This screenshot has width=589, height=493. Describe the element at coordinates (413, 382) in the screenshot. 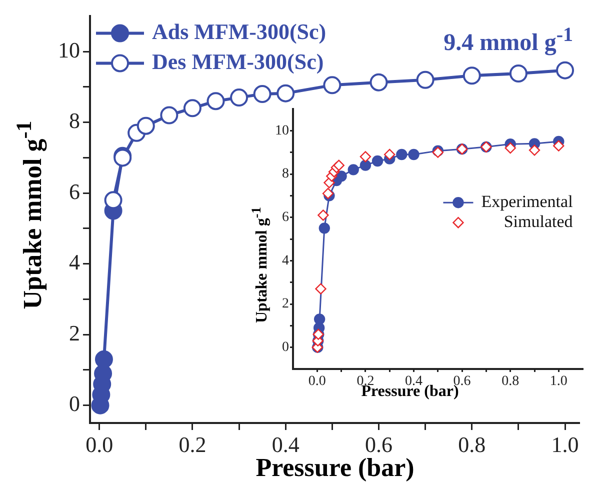

I see `x-tick-label: 0.4` at that location.